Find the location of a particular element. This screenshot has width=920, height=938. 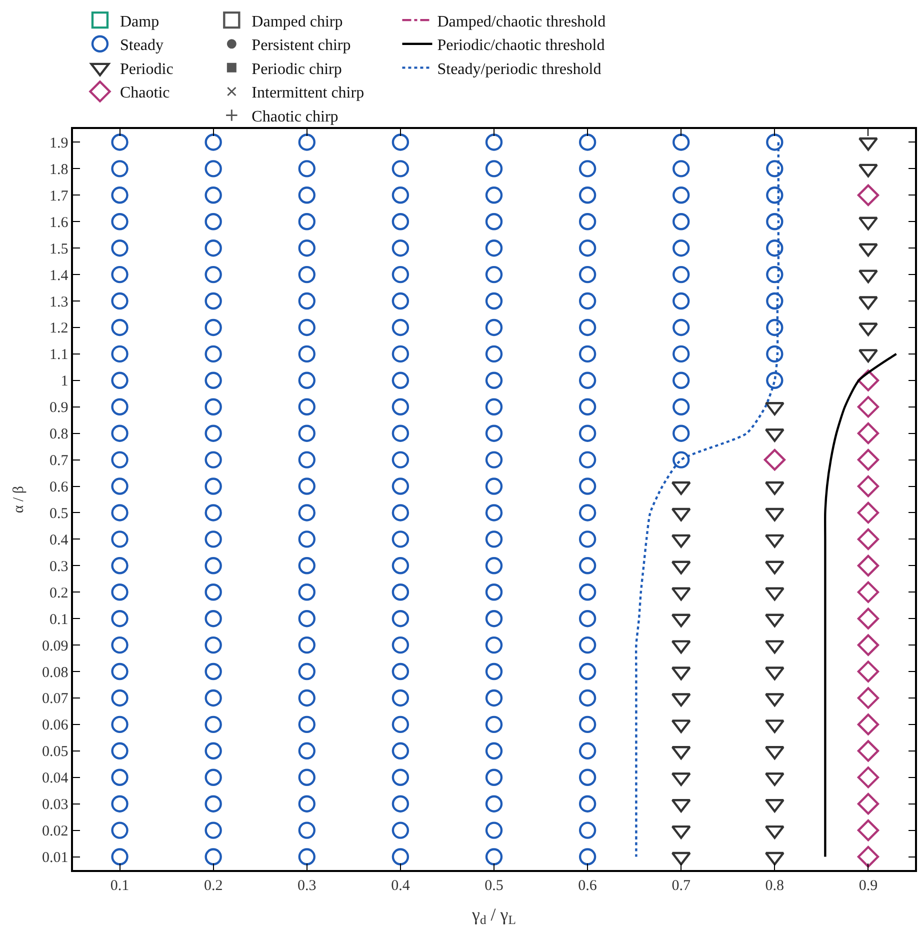

y-tick-label: 0.8 is located at coordinates (59, 434).